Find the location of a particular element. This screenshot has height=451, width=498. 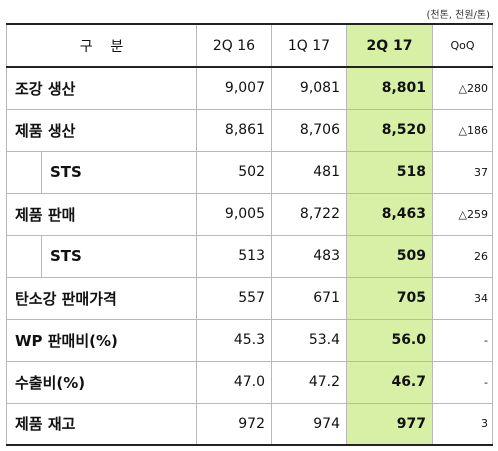

header-1q17: 1Q 17 is located at coordinates (309, 45).